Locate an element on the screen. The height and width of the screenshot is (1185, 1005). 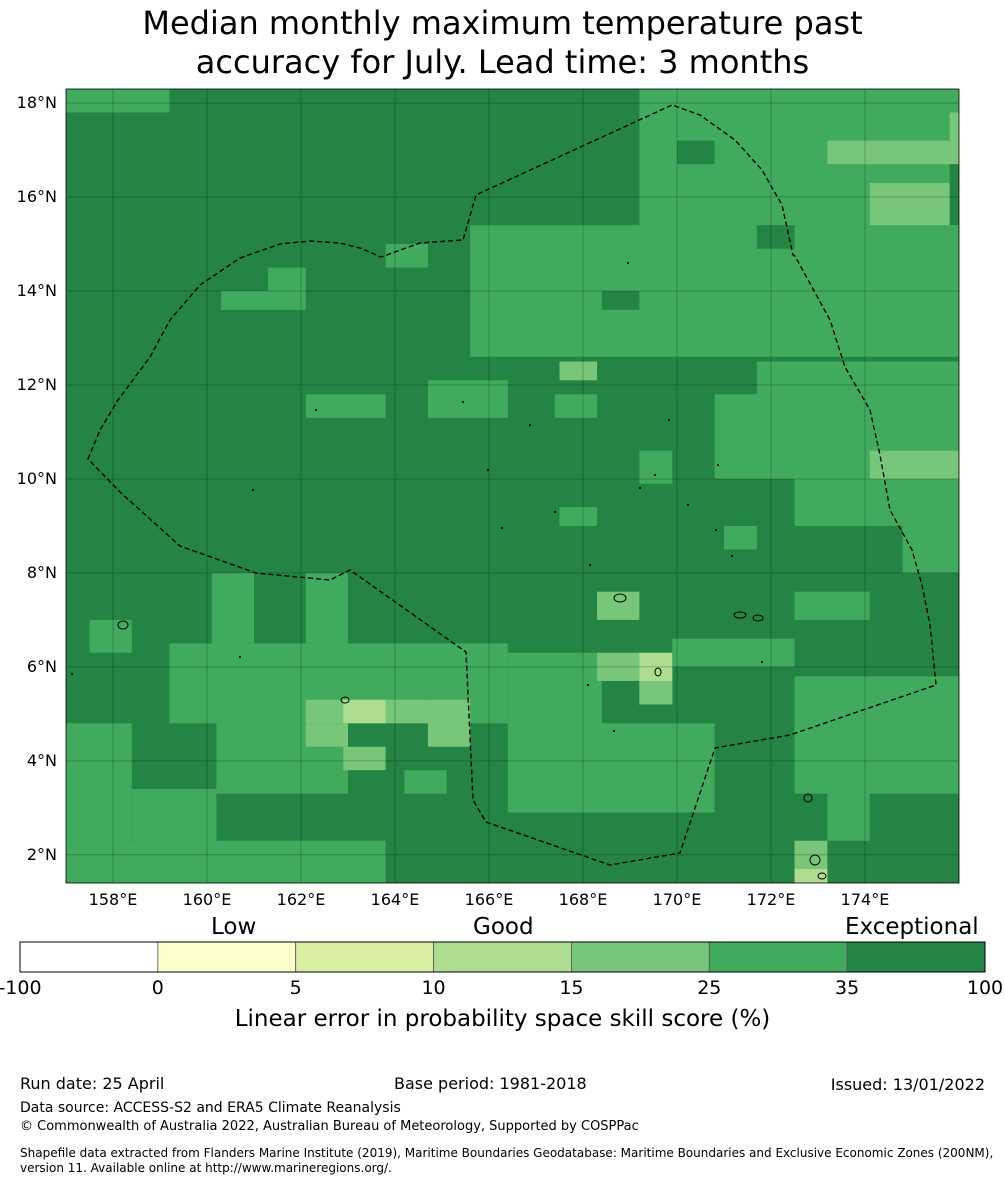
category-good: Good is located at coordinates (503, 927).